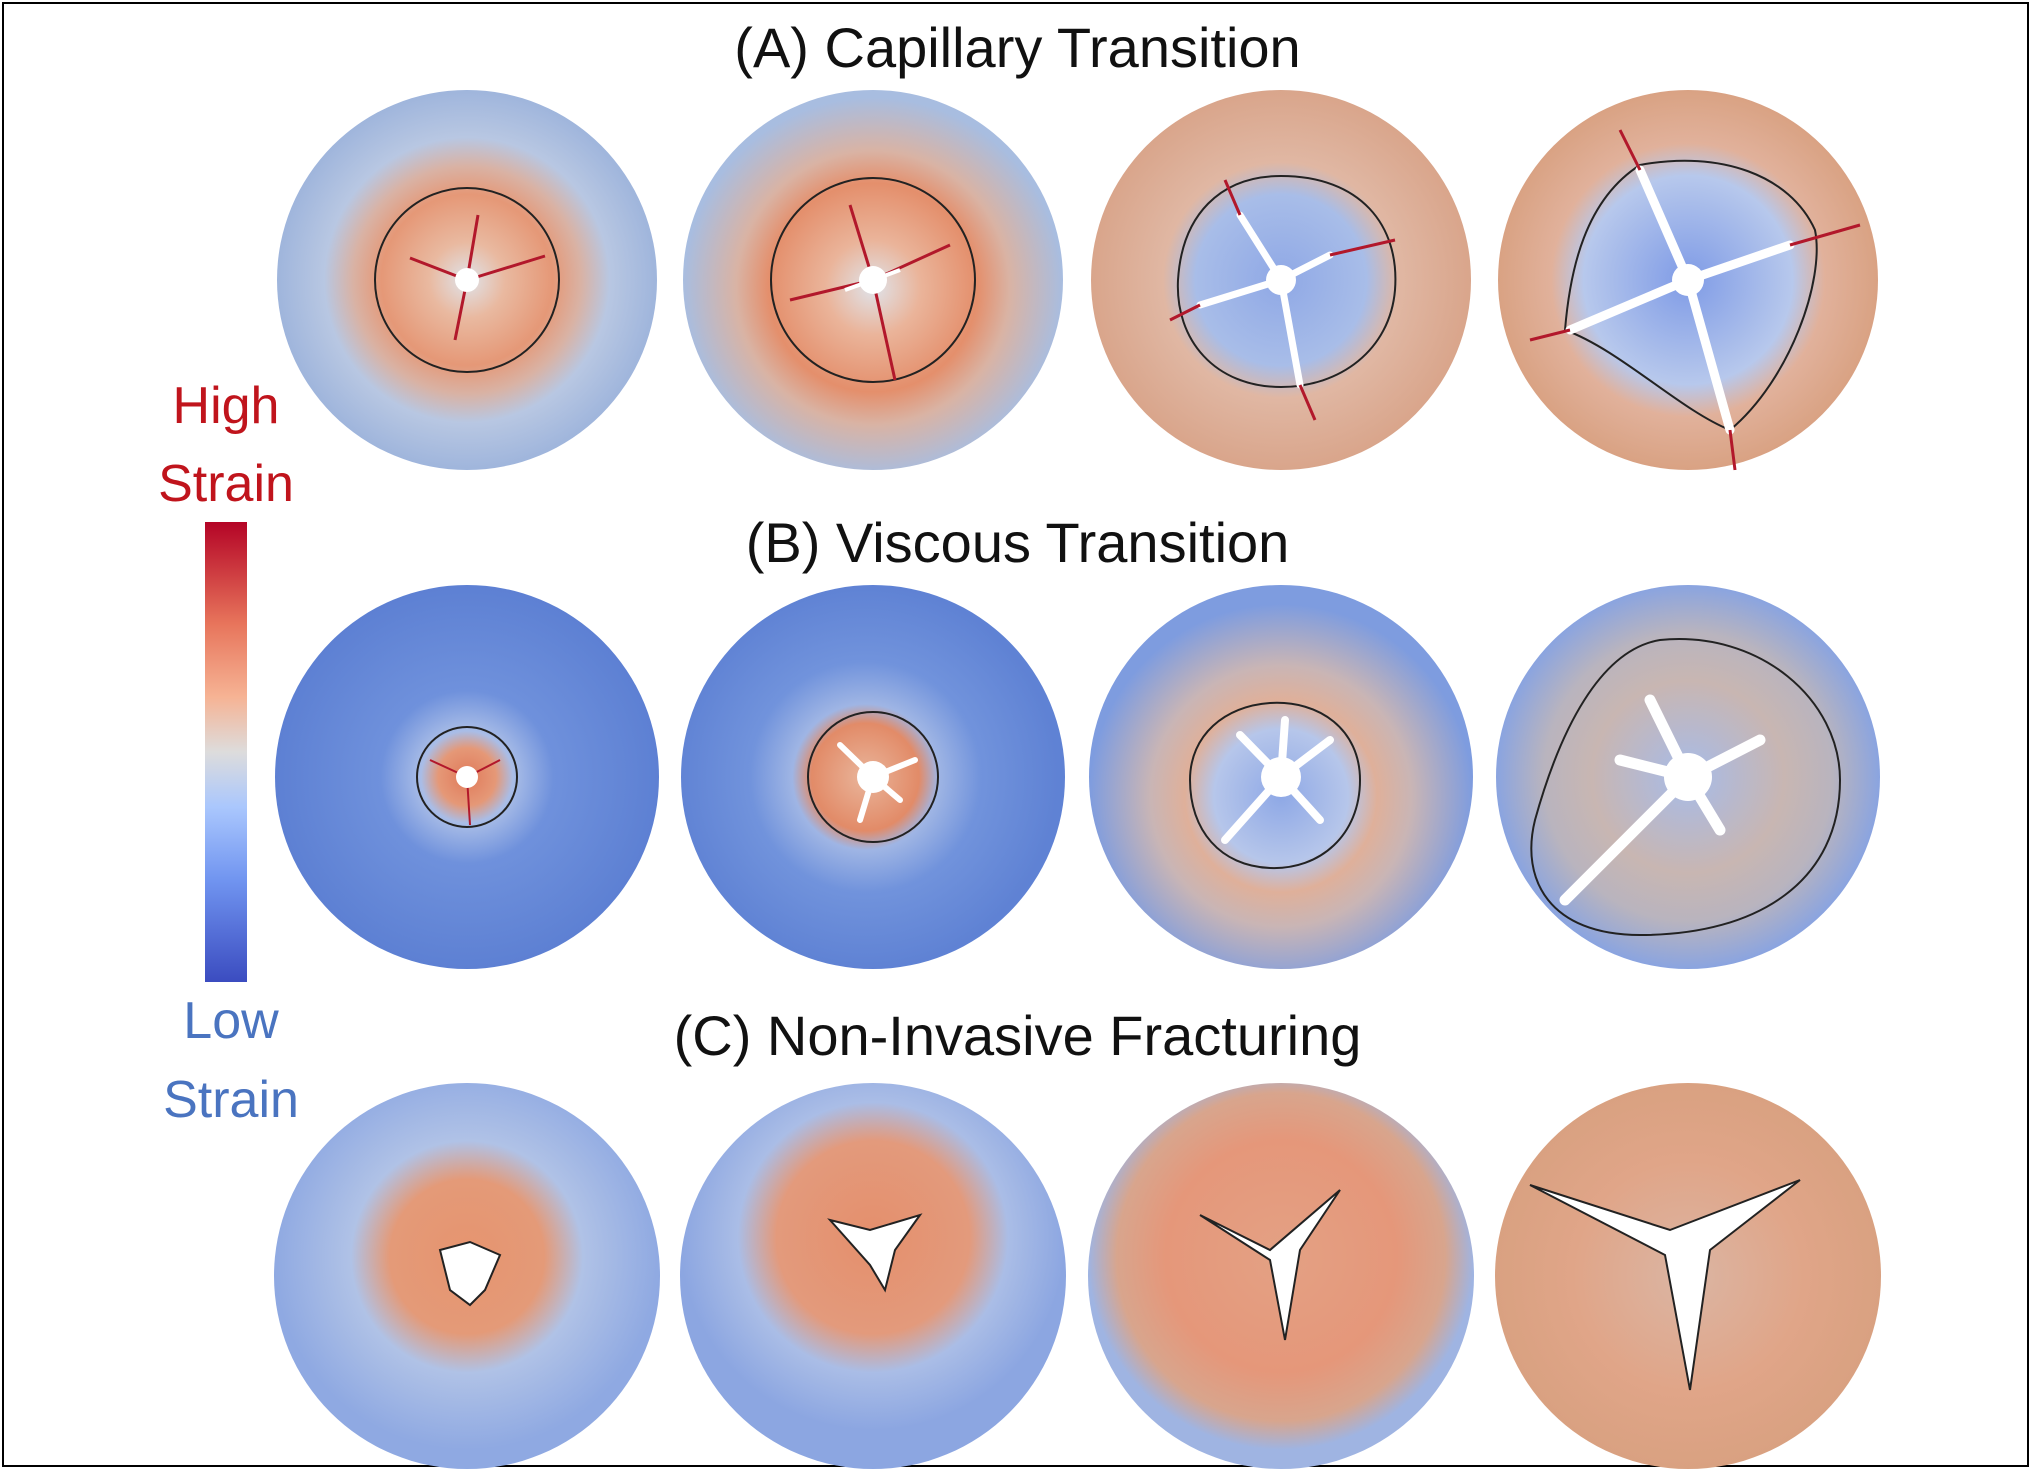 This screenshot has width=2035, height=1473. I want to click on panel-c1, so click(467, 1276).